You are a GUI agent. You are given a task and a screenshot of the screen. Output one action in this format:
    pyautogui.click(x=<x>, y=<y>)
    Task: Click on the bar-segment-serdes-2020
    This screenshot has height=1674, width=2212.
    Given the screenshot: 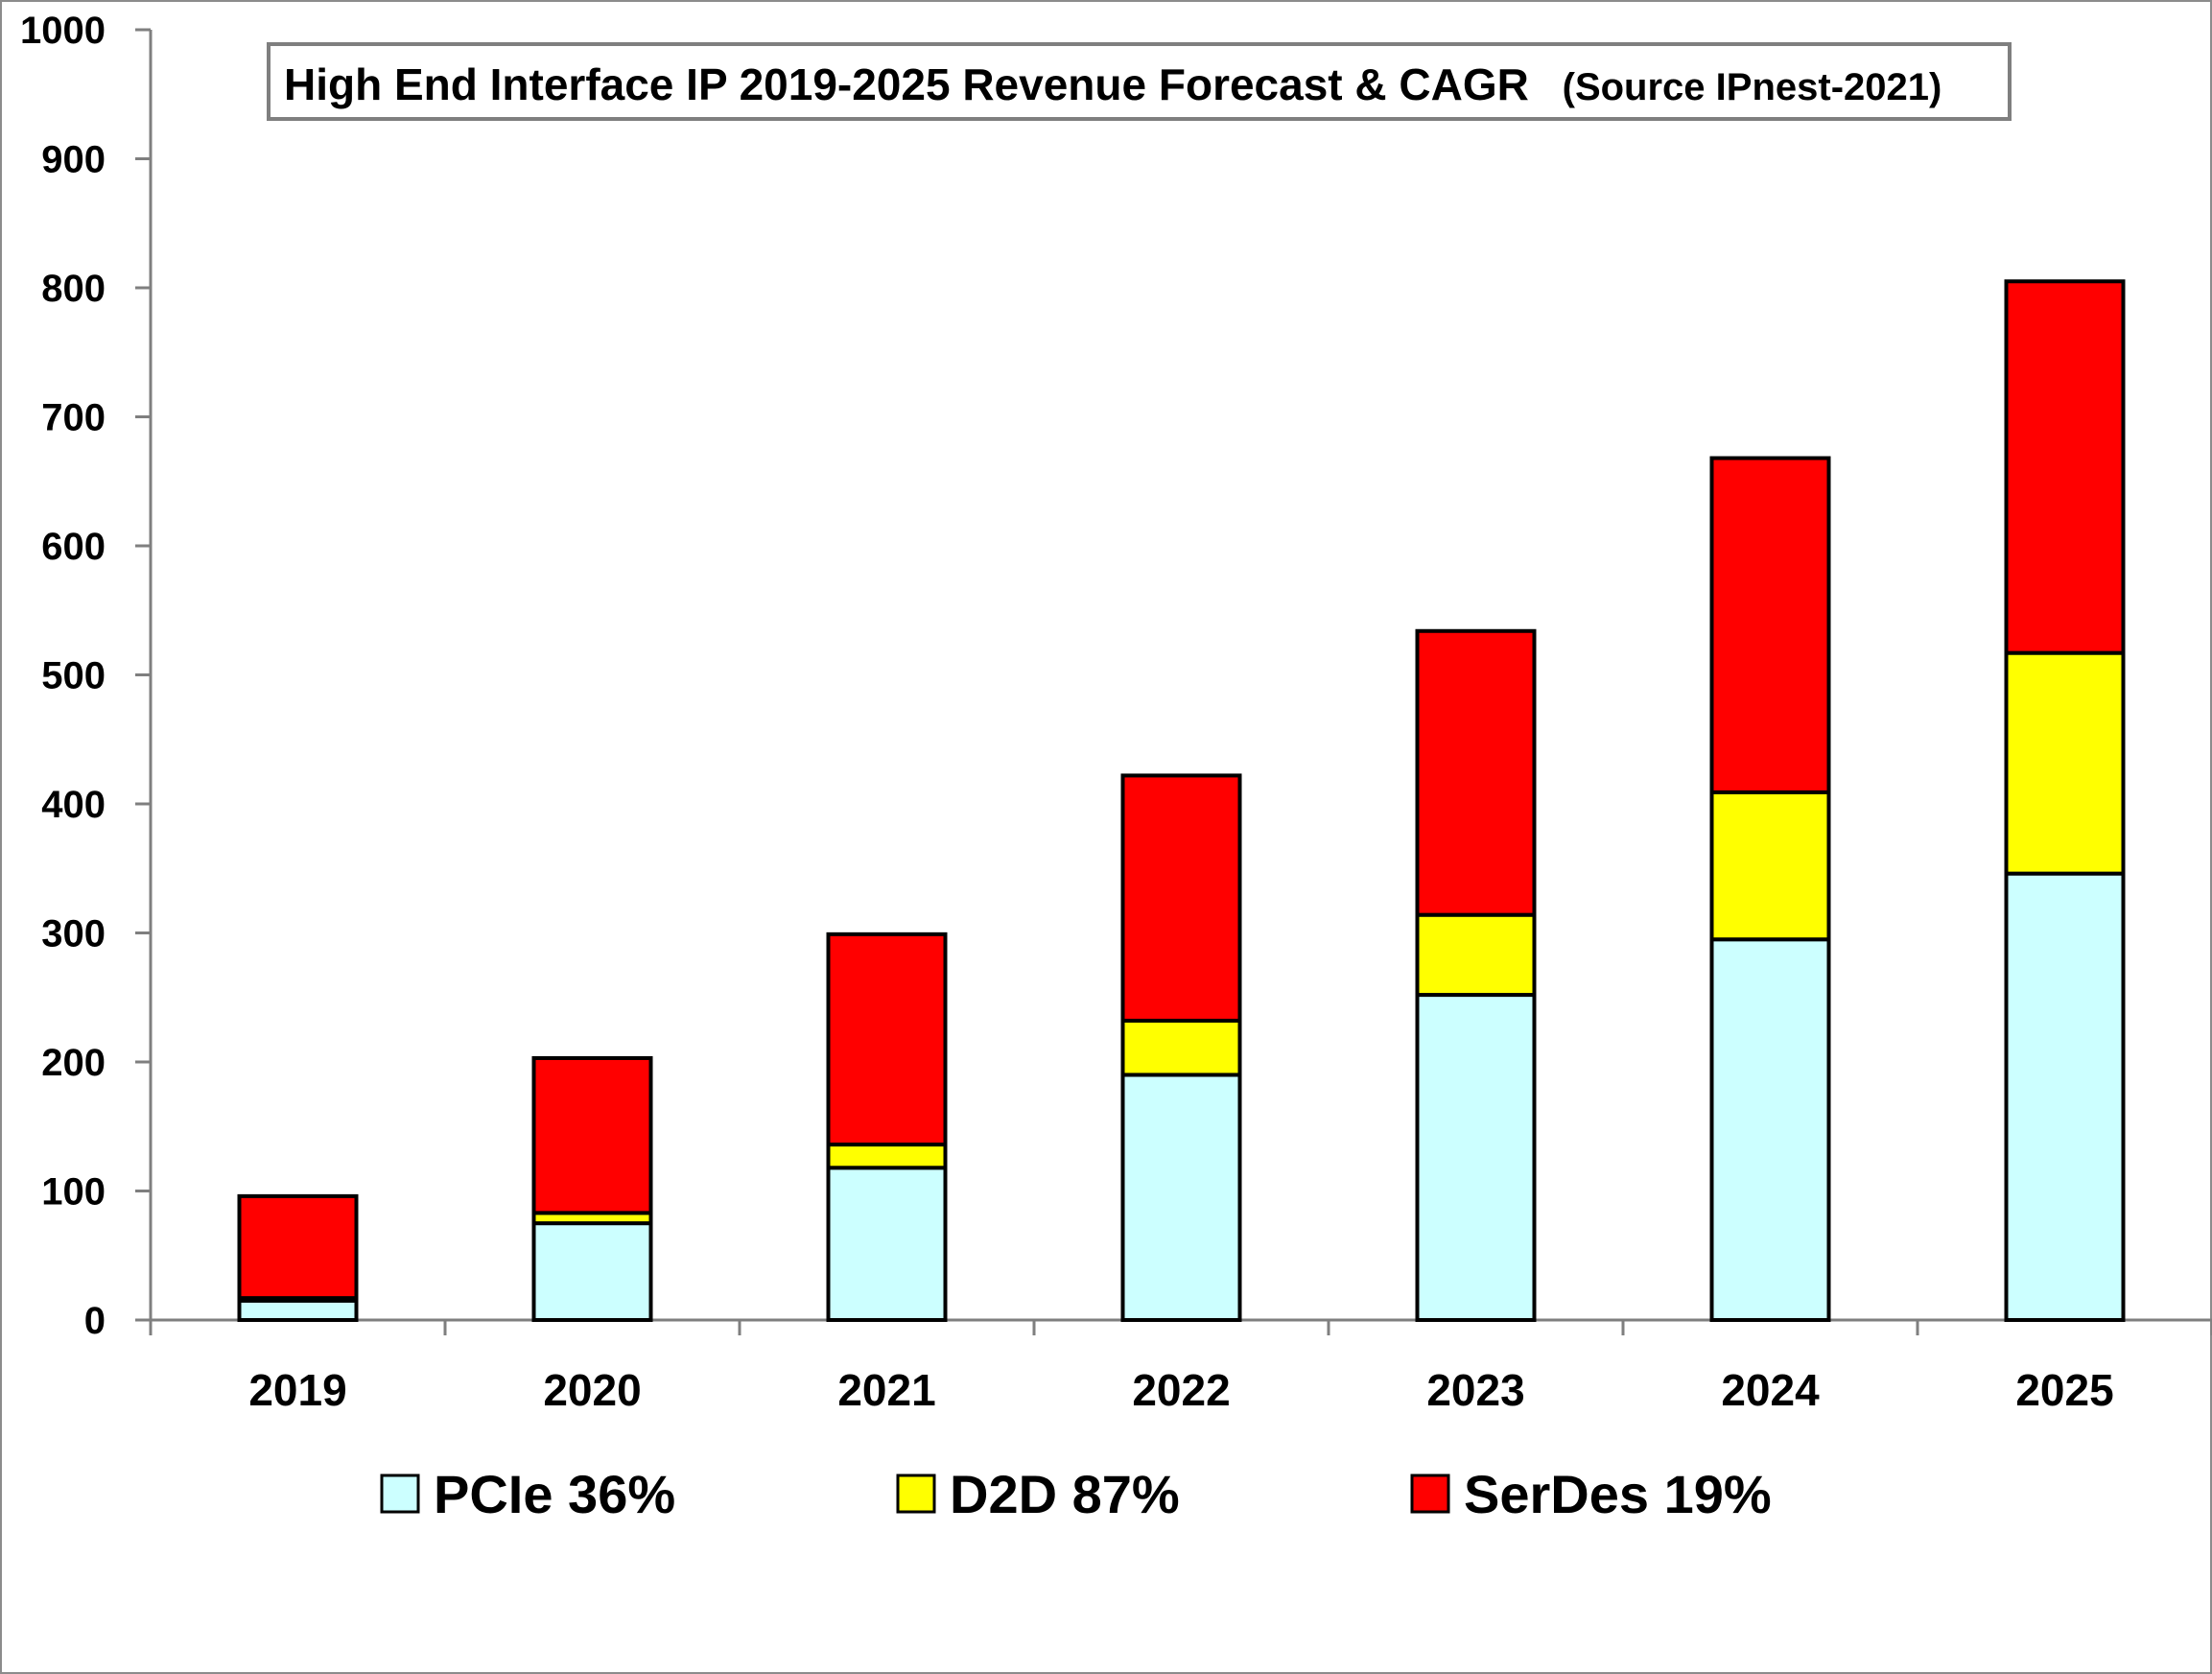 What is the action you would take?
    pyautogui.click(x=592, y=1135)
    